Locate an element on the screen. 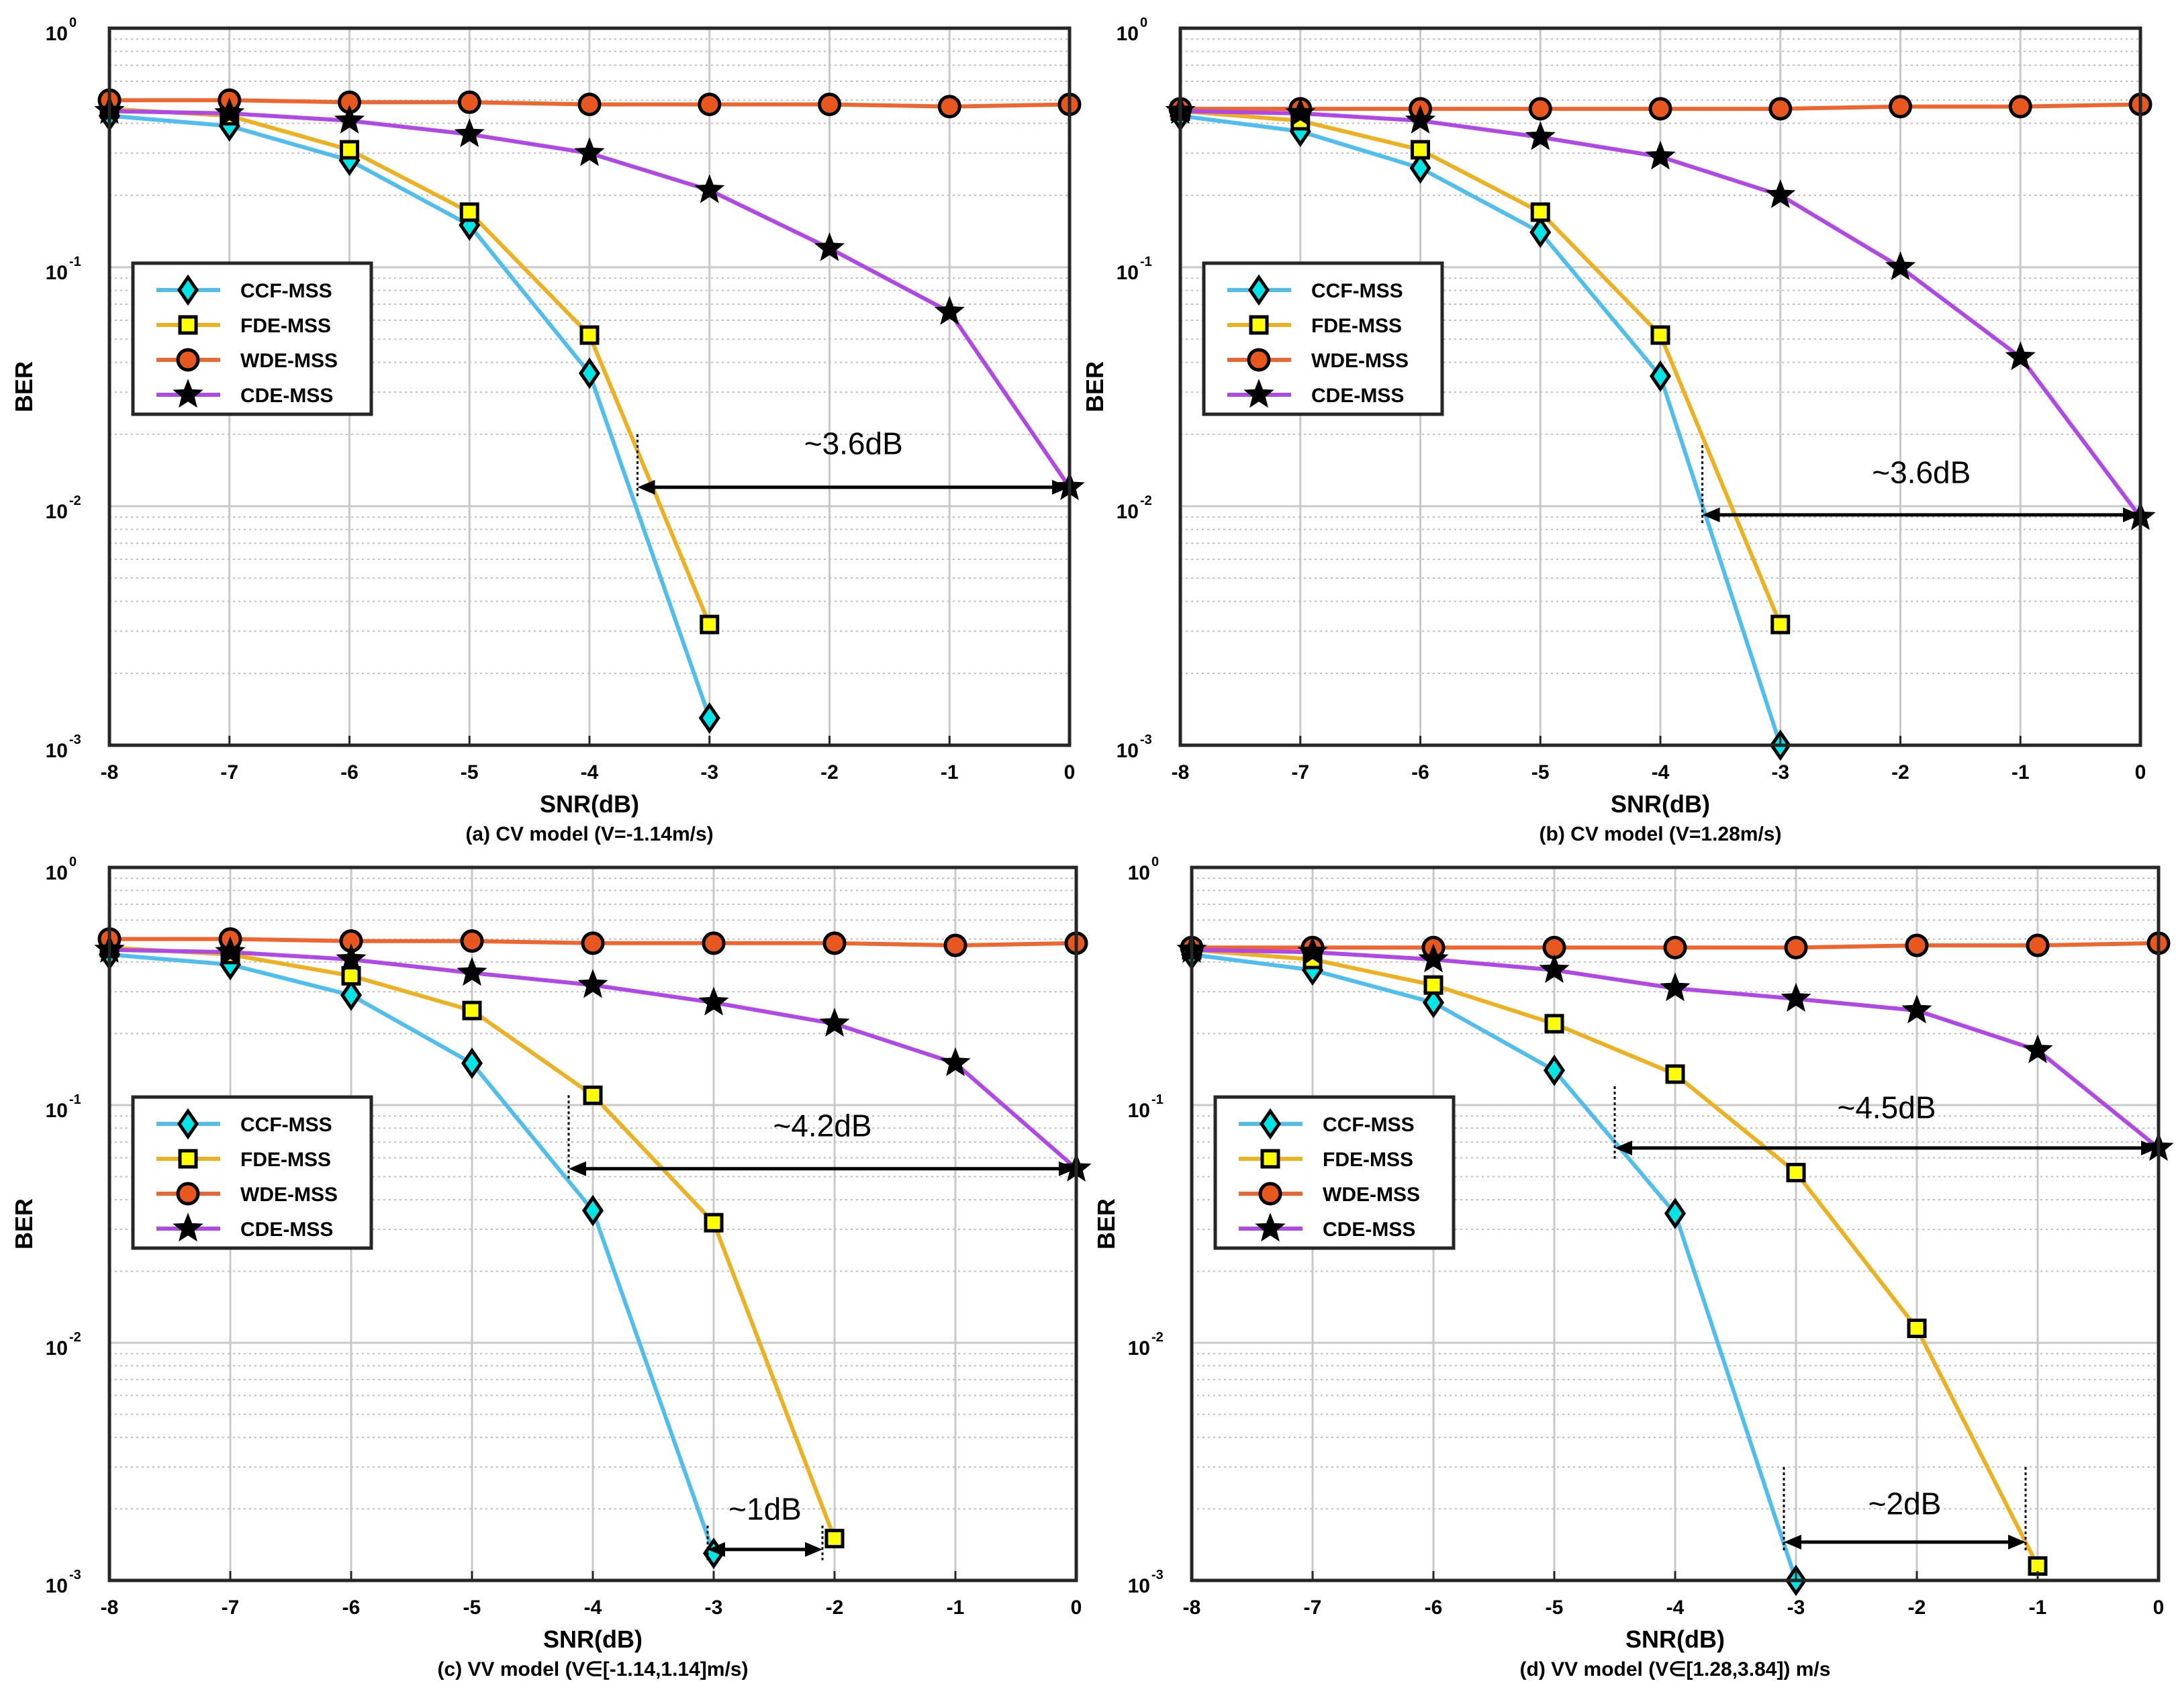 This screenshot has width=2176, height=1708. annotation-arrow: ~2dB is located at coordinates (1905, 1510).